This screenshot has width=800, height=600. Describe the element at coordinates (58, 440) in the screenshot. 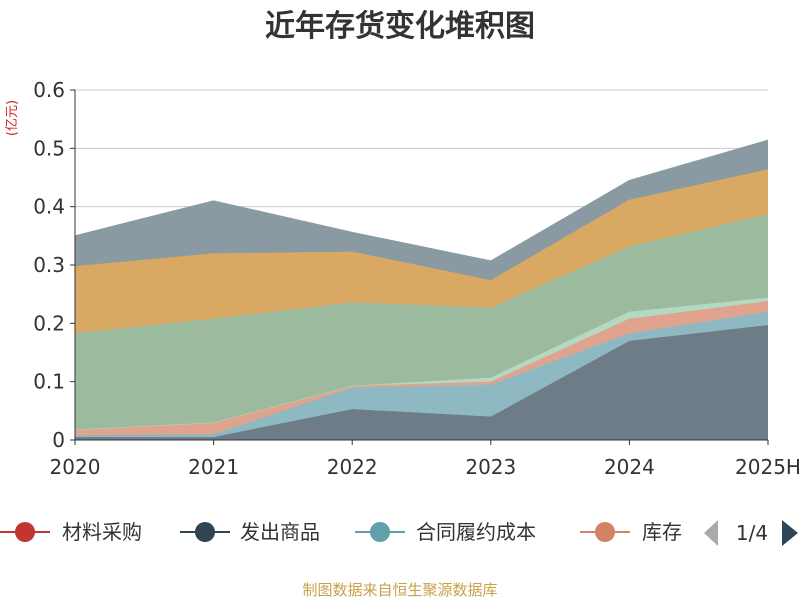

I see `y-tick-label: 0` at that location.